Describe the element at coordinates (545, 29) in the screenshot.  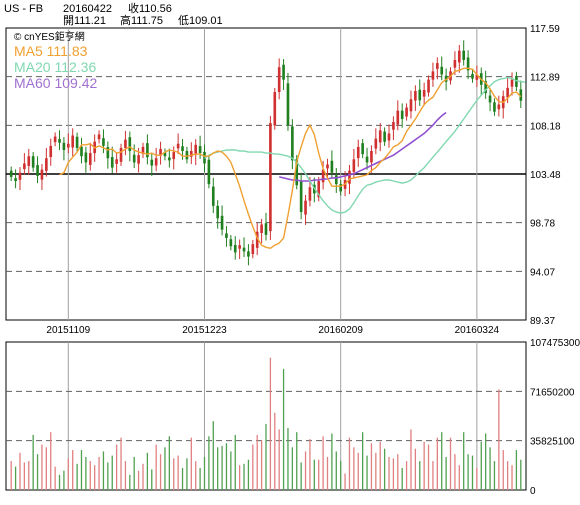
I see `price-y-tick: 117.59` at that location.